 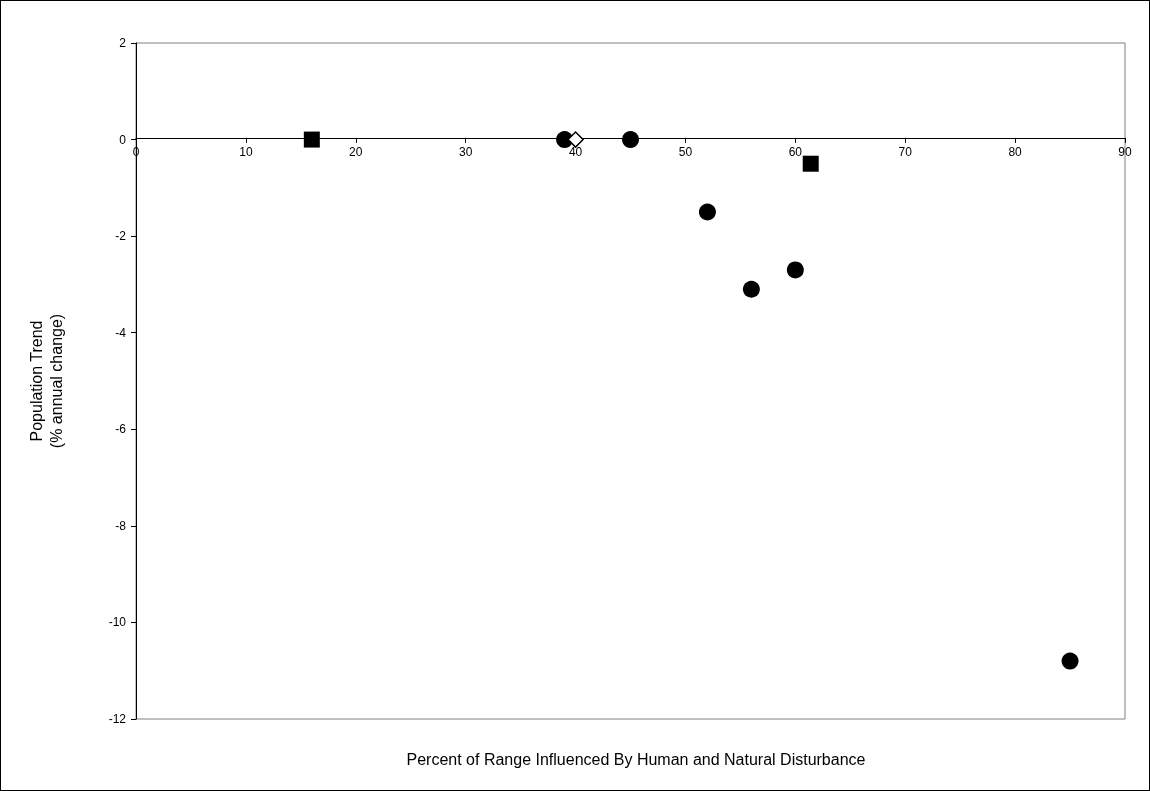 What do you see at coordinates (1015, 151) in the screenshot?
I see `x-tick-label: 80` at bounding box center [1015, 151].